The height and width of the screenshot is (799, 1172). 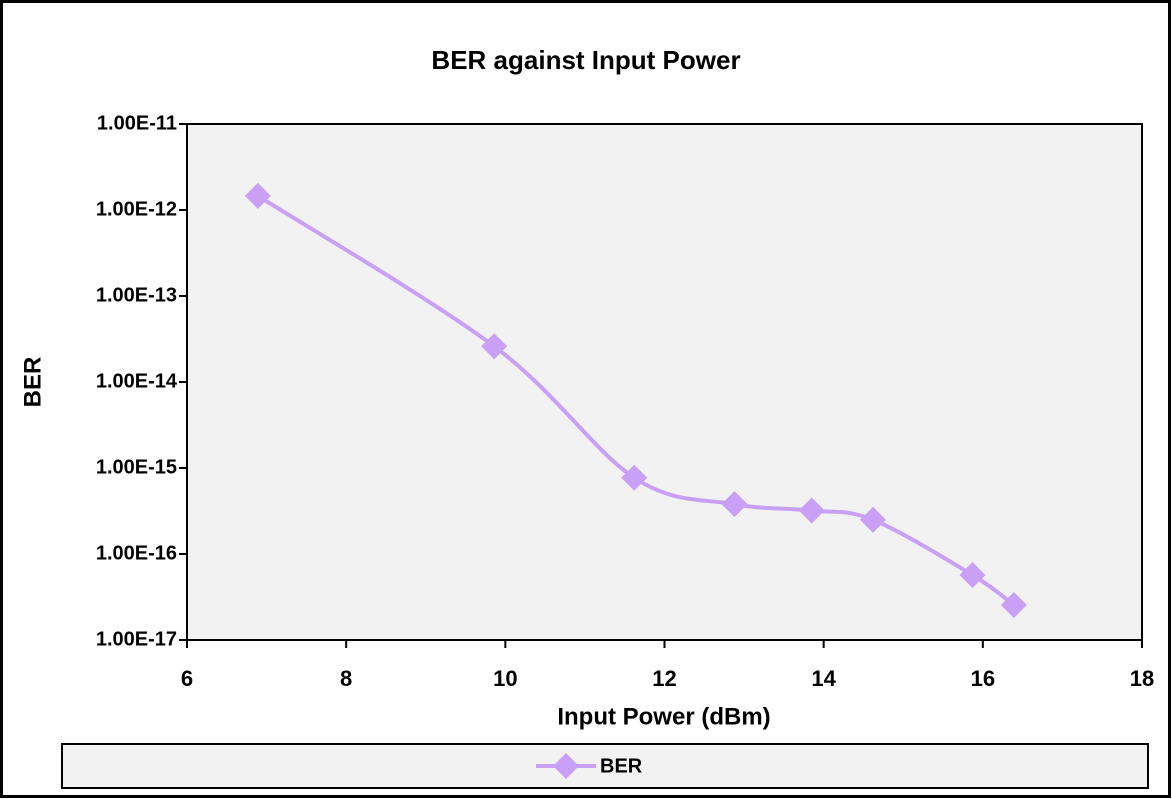 I want to click on x-tick-label: 12, so click(x=664, y=678).